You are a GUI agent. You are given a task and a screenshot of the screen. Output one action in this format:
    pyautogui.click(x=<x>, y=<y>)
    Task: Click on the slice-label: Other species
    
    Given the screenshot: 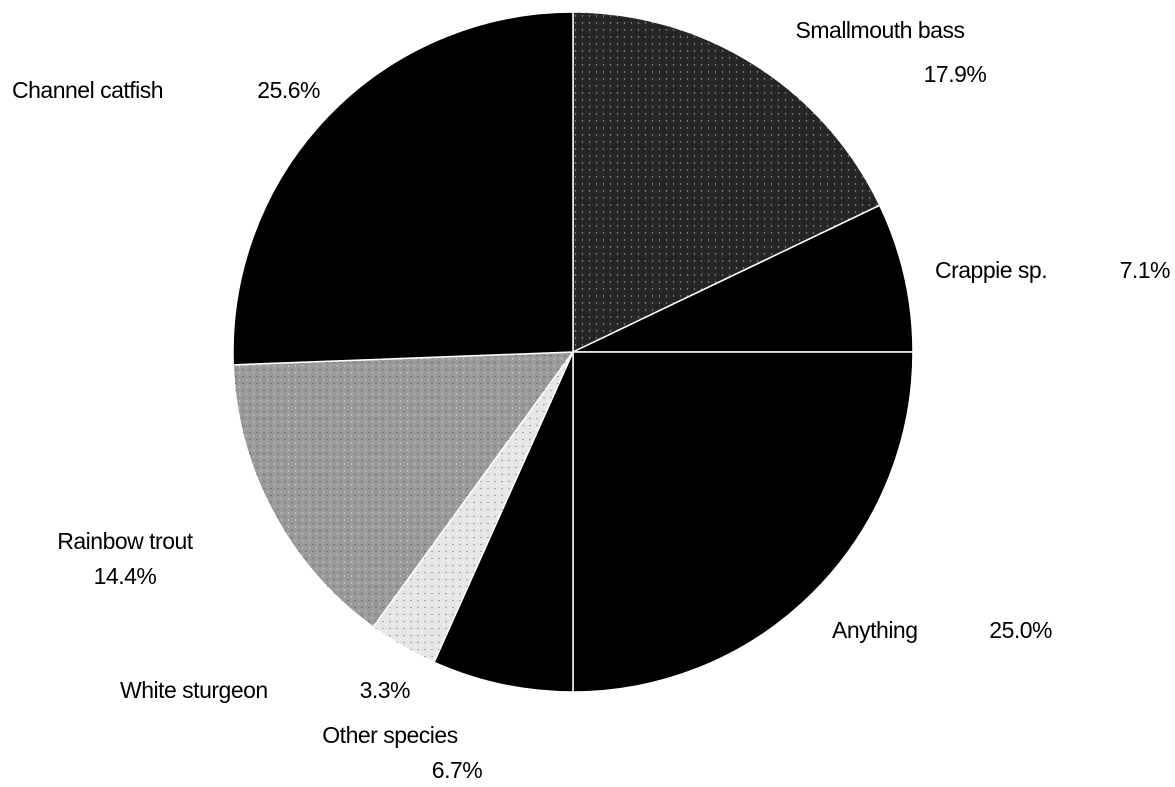 What is the action you would take?
    pyautogui.click(x=389, y=735)
    